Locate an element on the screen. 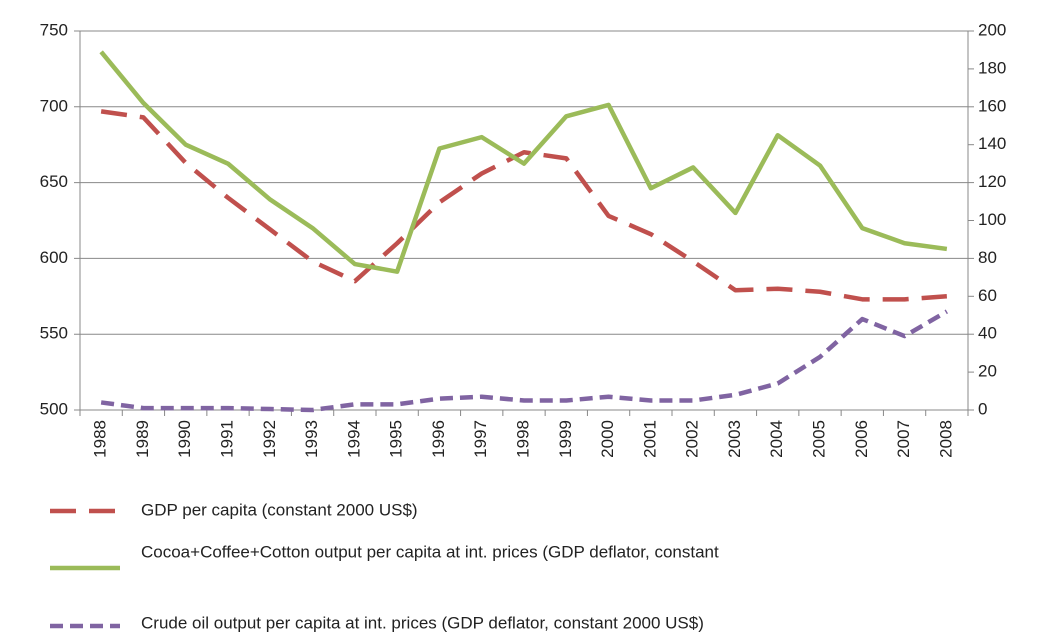 This screenshot has width=1037, height=635. x-tick-label: 2003 is located at coordinates (734, 439).